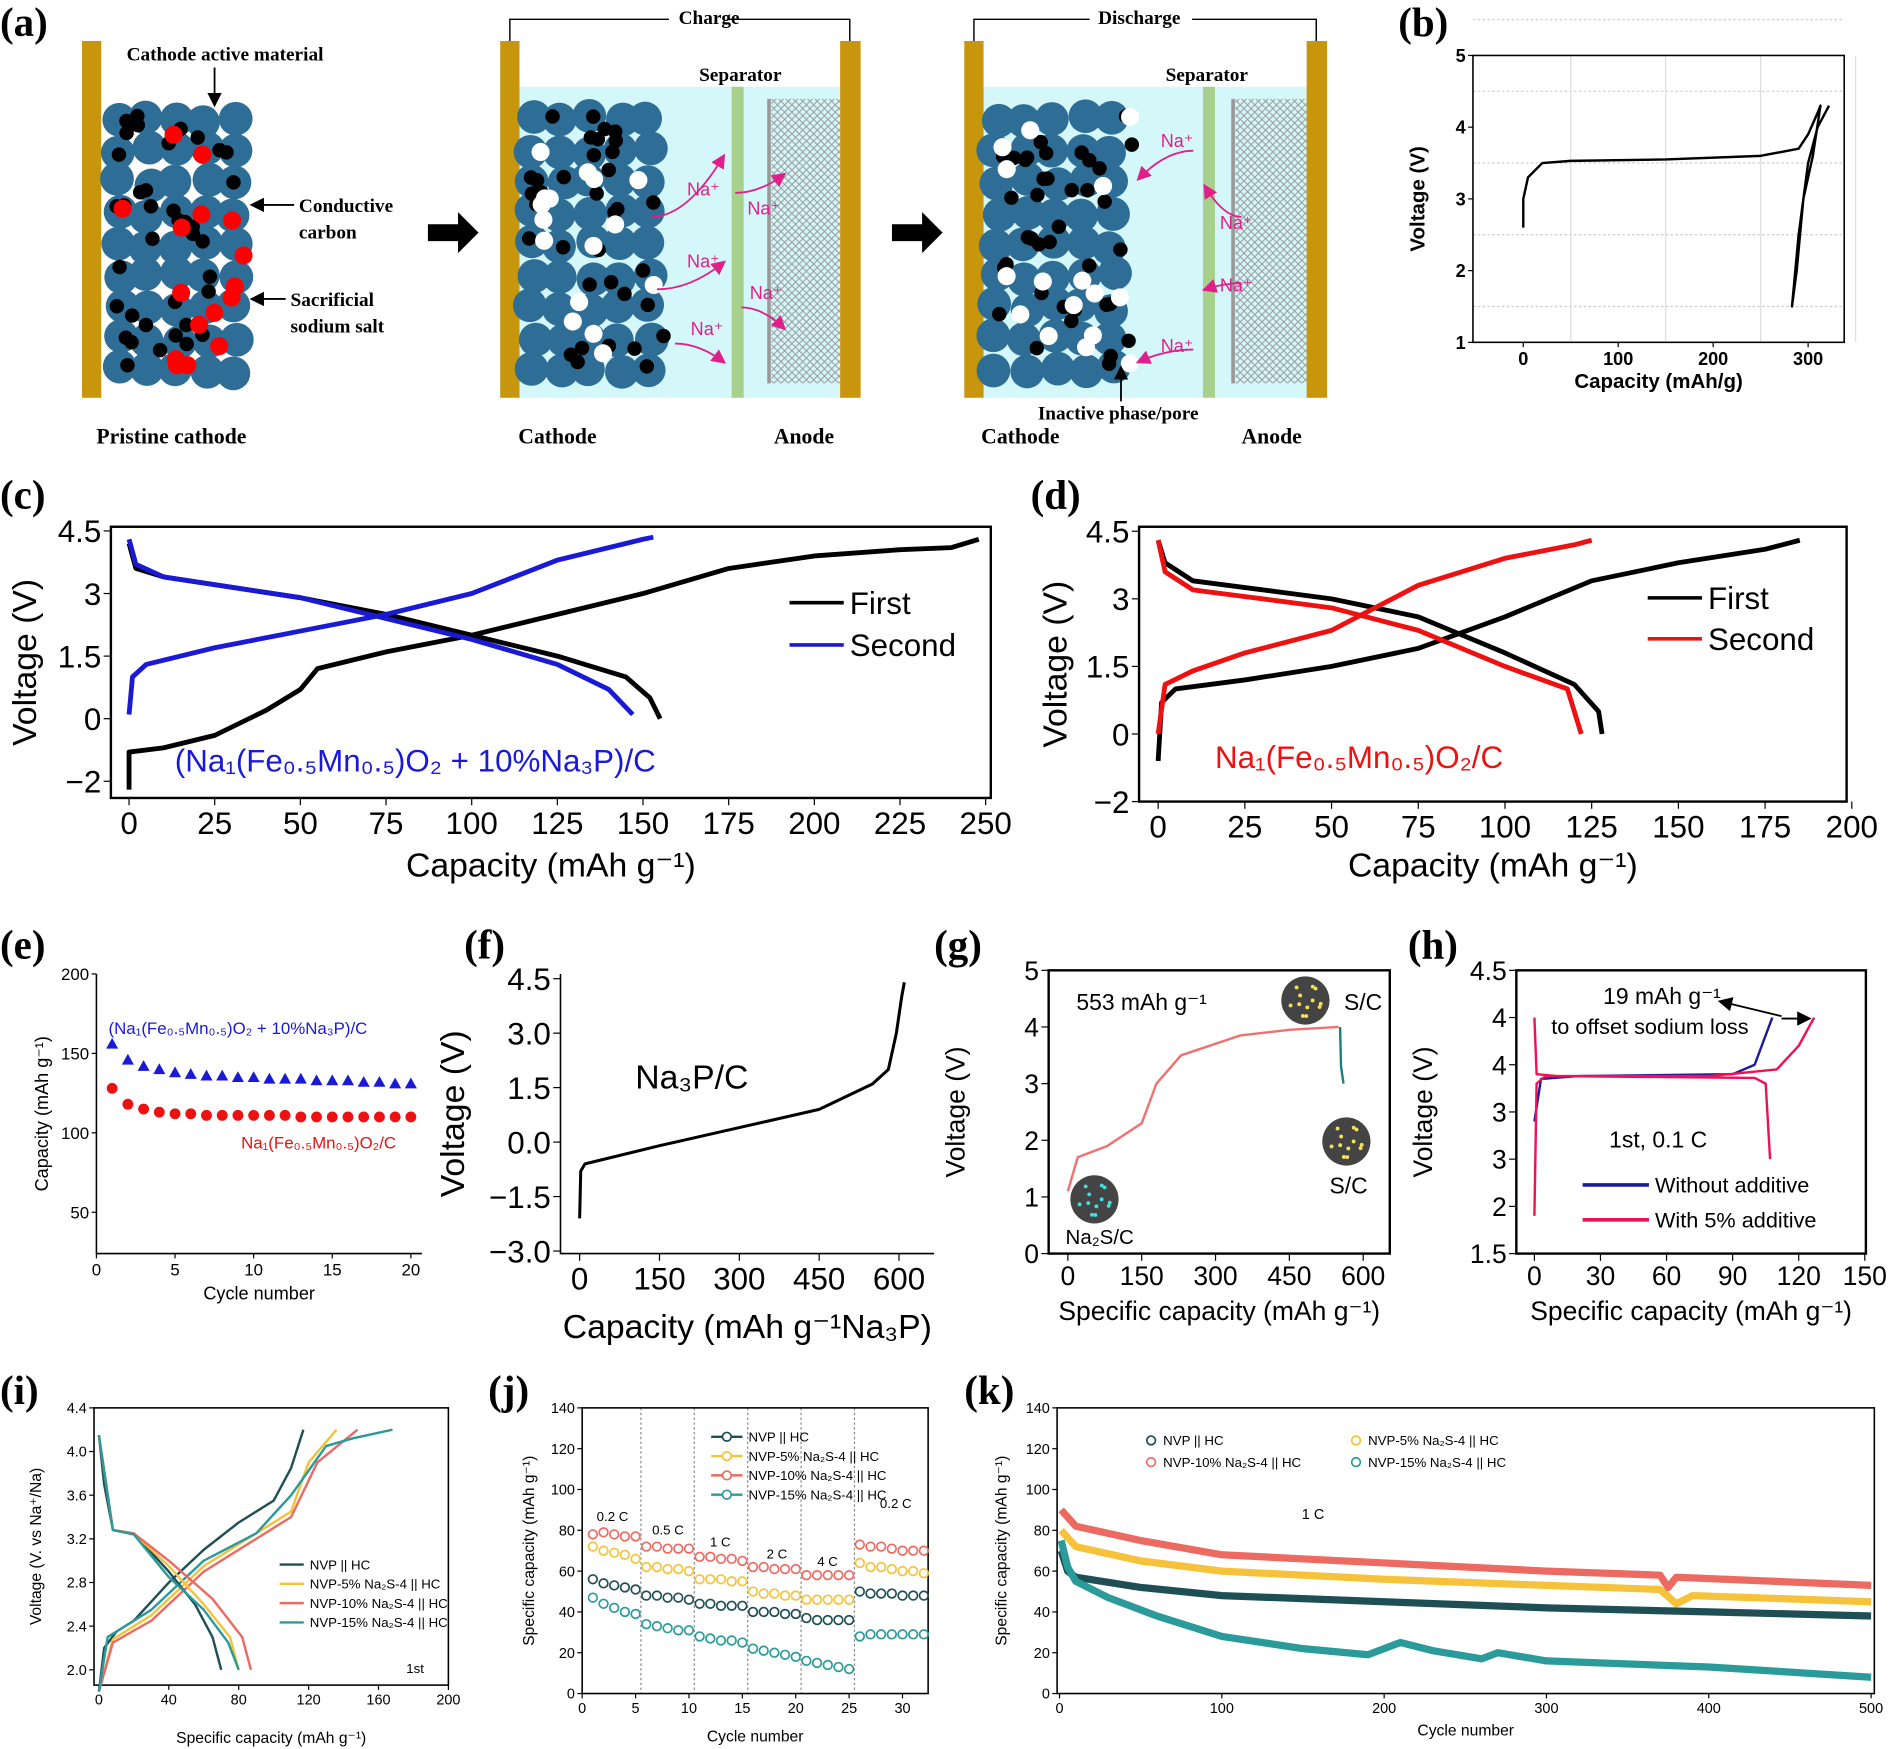 The image size is (1890, 1749). Describe the element at coordinates (1046, 1695) in the screenshot. I see `y-tick-label: 0` at that location.